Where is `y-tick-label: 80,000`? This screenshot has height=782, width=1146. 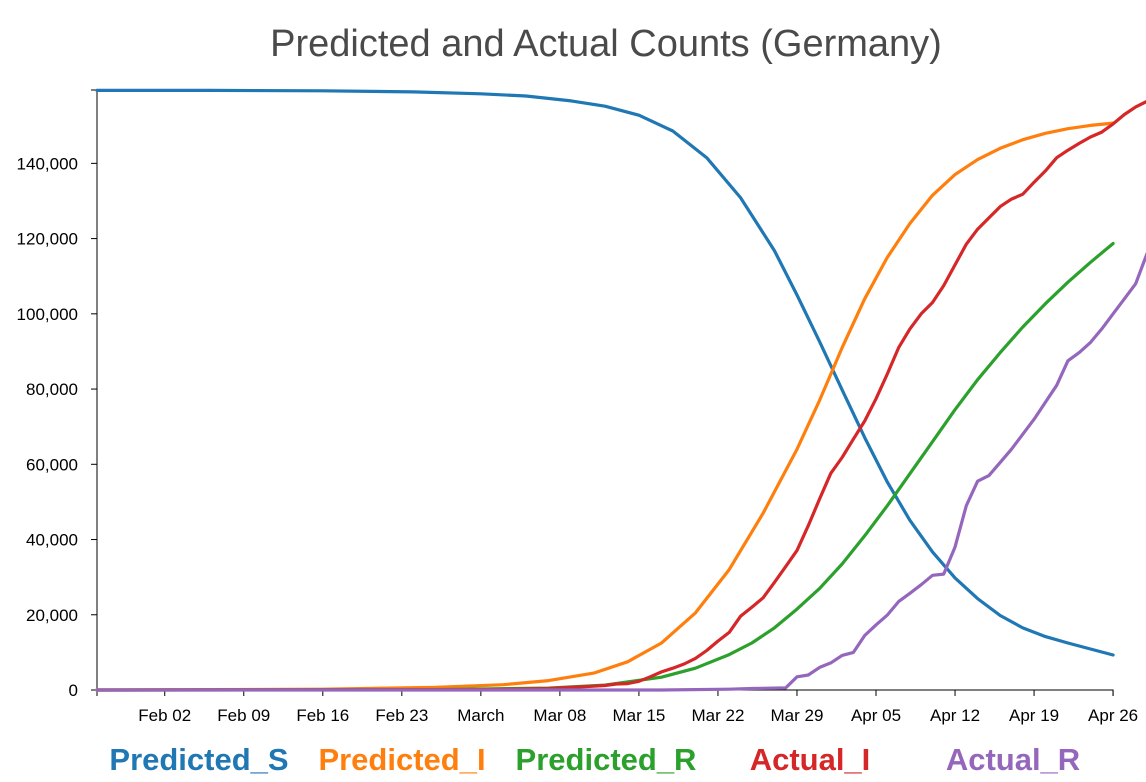
y-tick-label: 80,000 is located at coordinates (52, 389).